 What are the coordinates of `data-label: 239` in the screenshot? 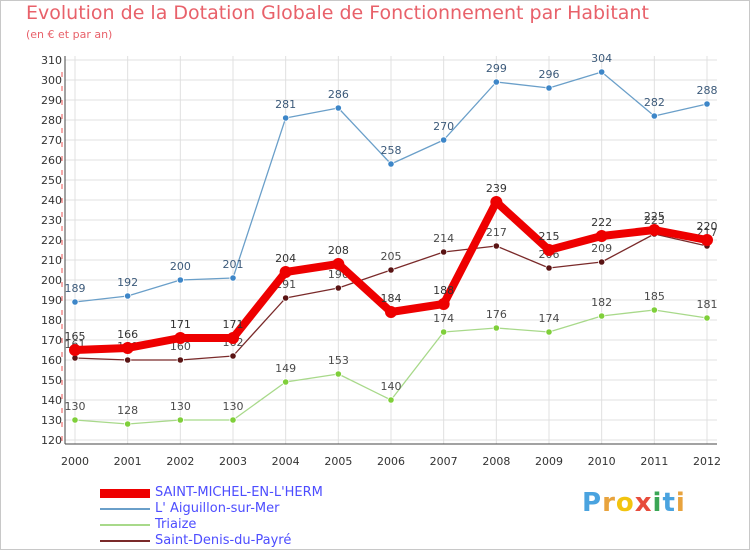 It's located at (496, 188).